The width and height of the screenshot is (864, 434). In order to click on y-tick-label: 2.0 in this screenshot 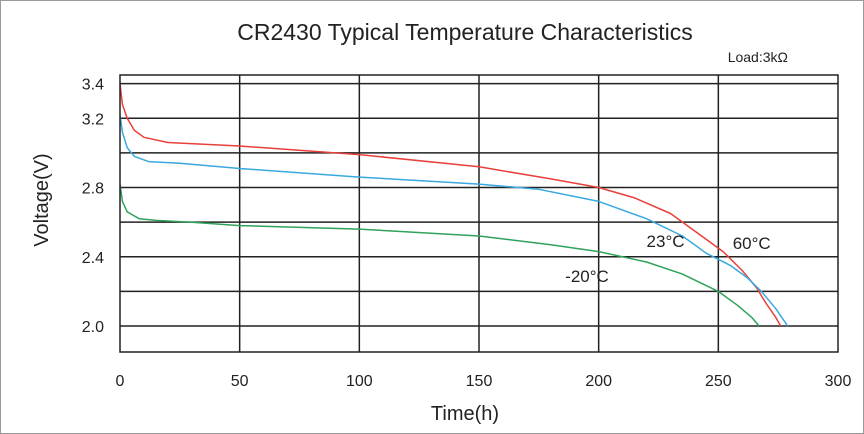, I will do `click(93, 327)`.